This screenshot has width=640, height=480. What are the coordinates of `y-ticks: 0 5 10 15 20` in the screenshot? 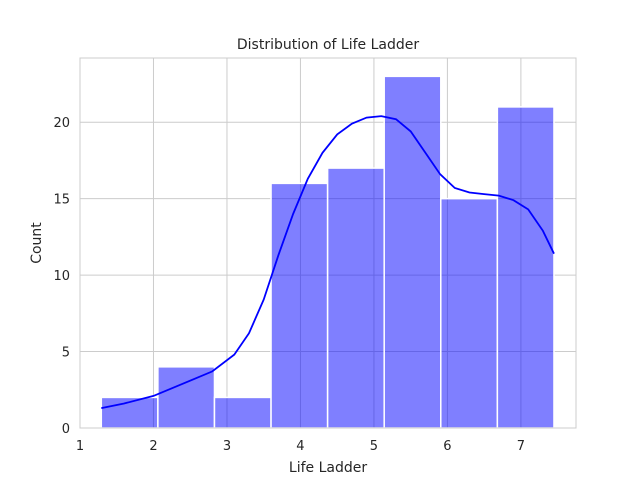 It's located at (61, 276).